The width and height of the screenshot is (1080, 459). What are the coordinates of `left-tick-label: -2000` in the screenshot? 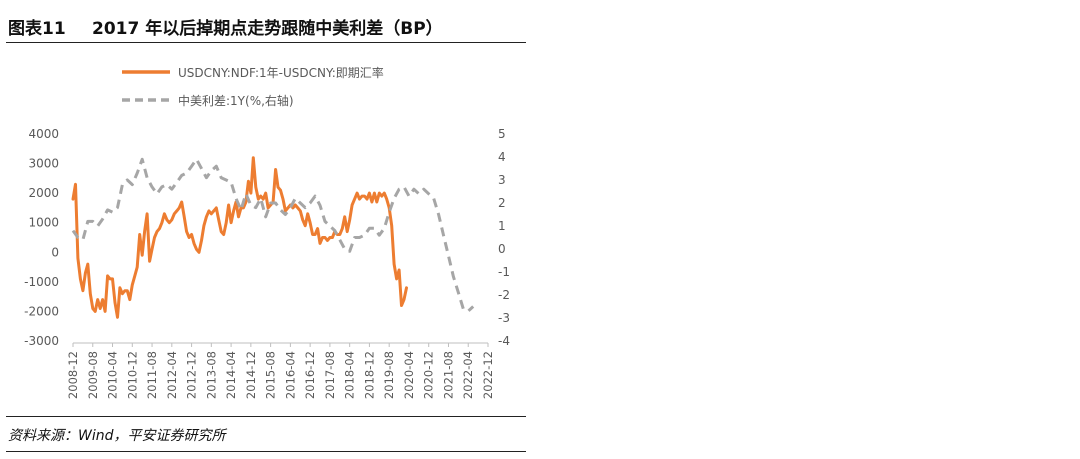 It's located at (41, 311).